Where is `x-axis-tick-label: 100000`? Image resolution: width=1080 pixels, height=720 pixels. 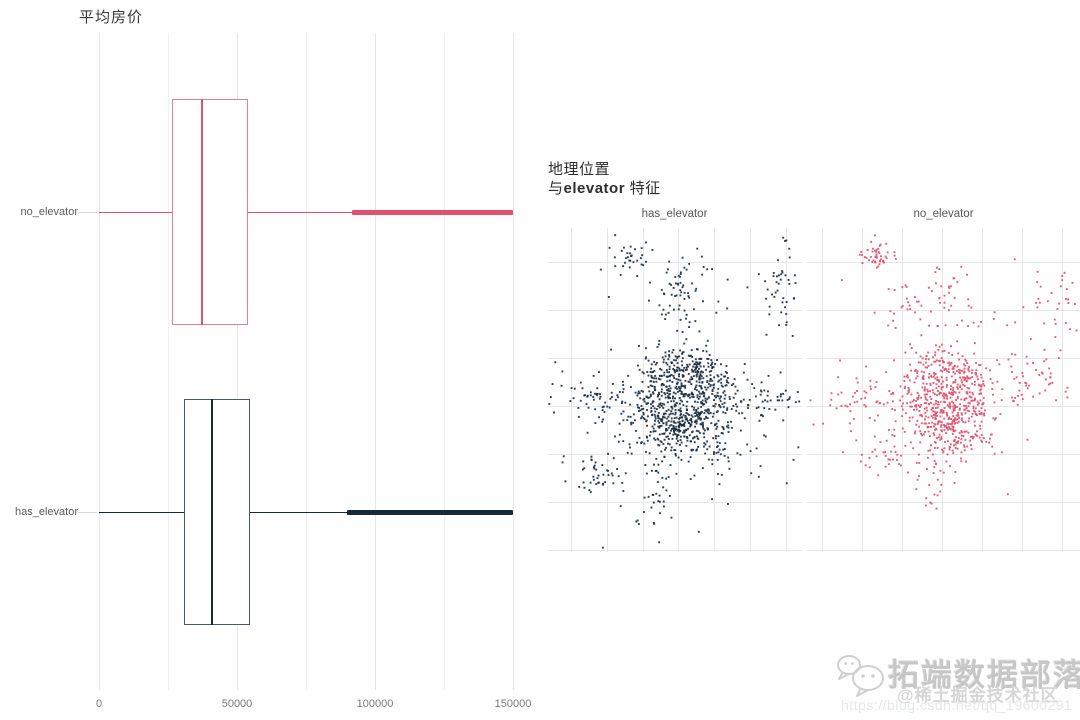 x-axis-tick-label: 100000 is located at coordinates (375, 704).